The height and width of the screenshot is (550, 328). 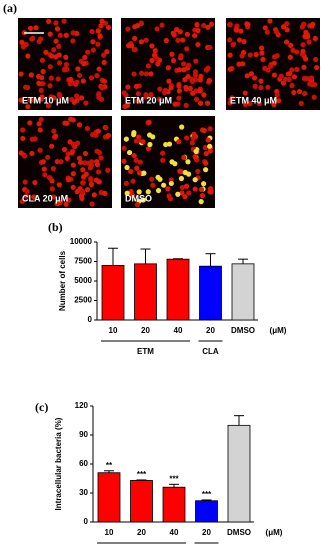 I want to click on micrograph: DMSO, so click(x=168, y=162).